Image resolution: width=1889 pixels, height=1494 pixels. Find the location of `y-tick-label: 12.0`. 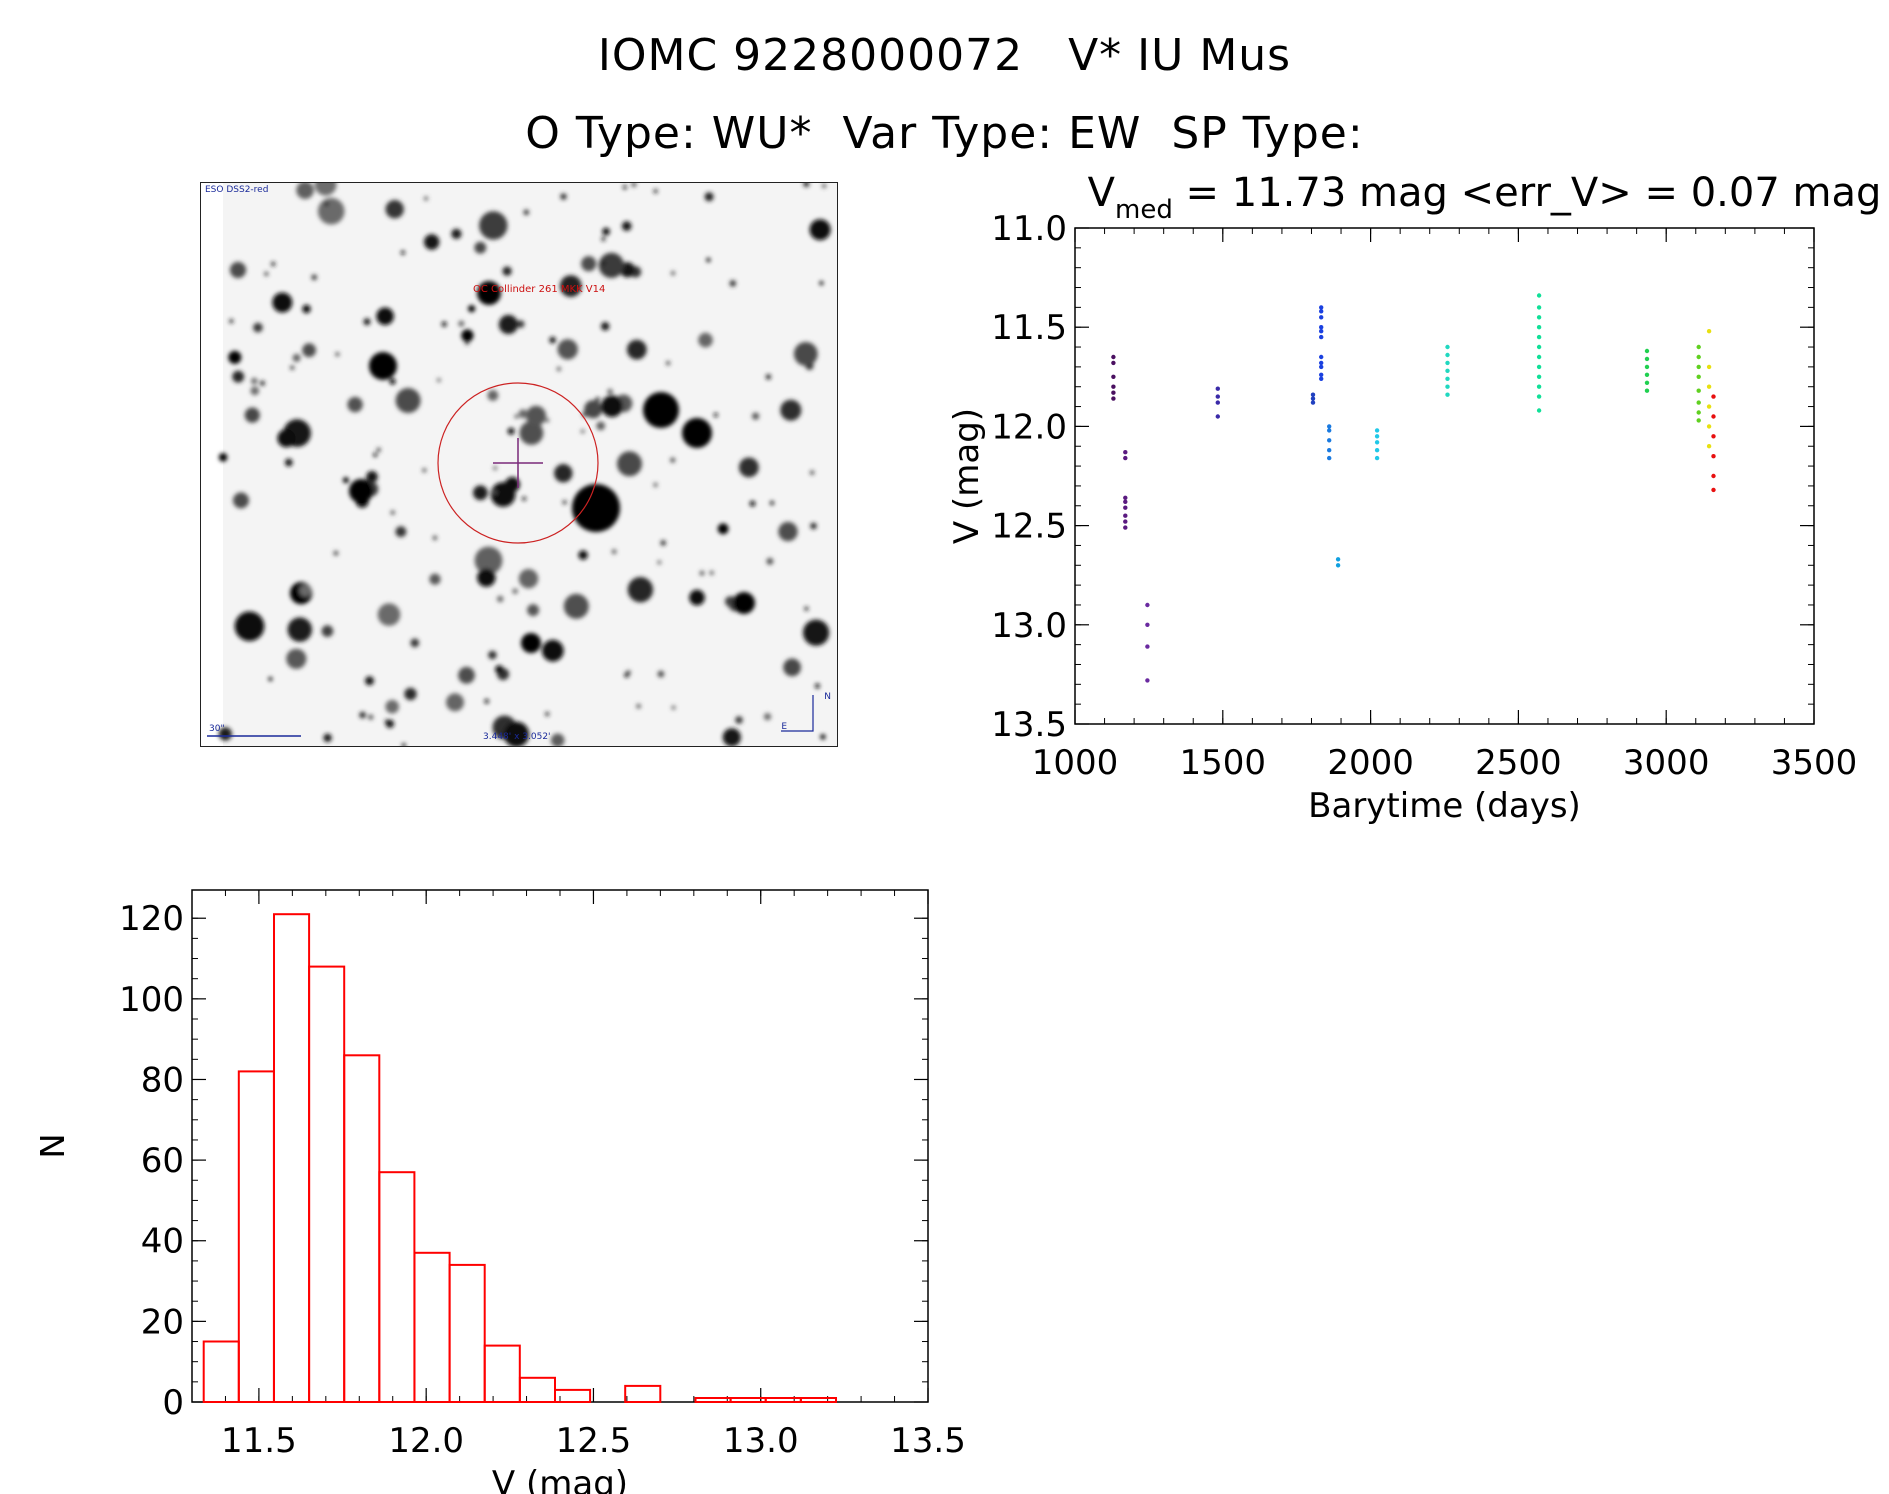

y-tick-label: 12.0 is located at coordinates (1029, 427).